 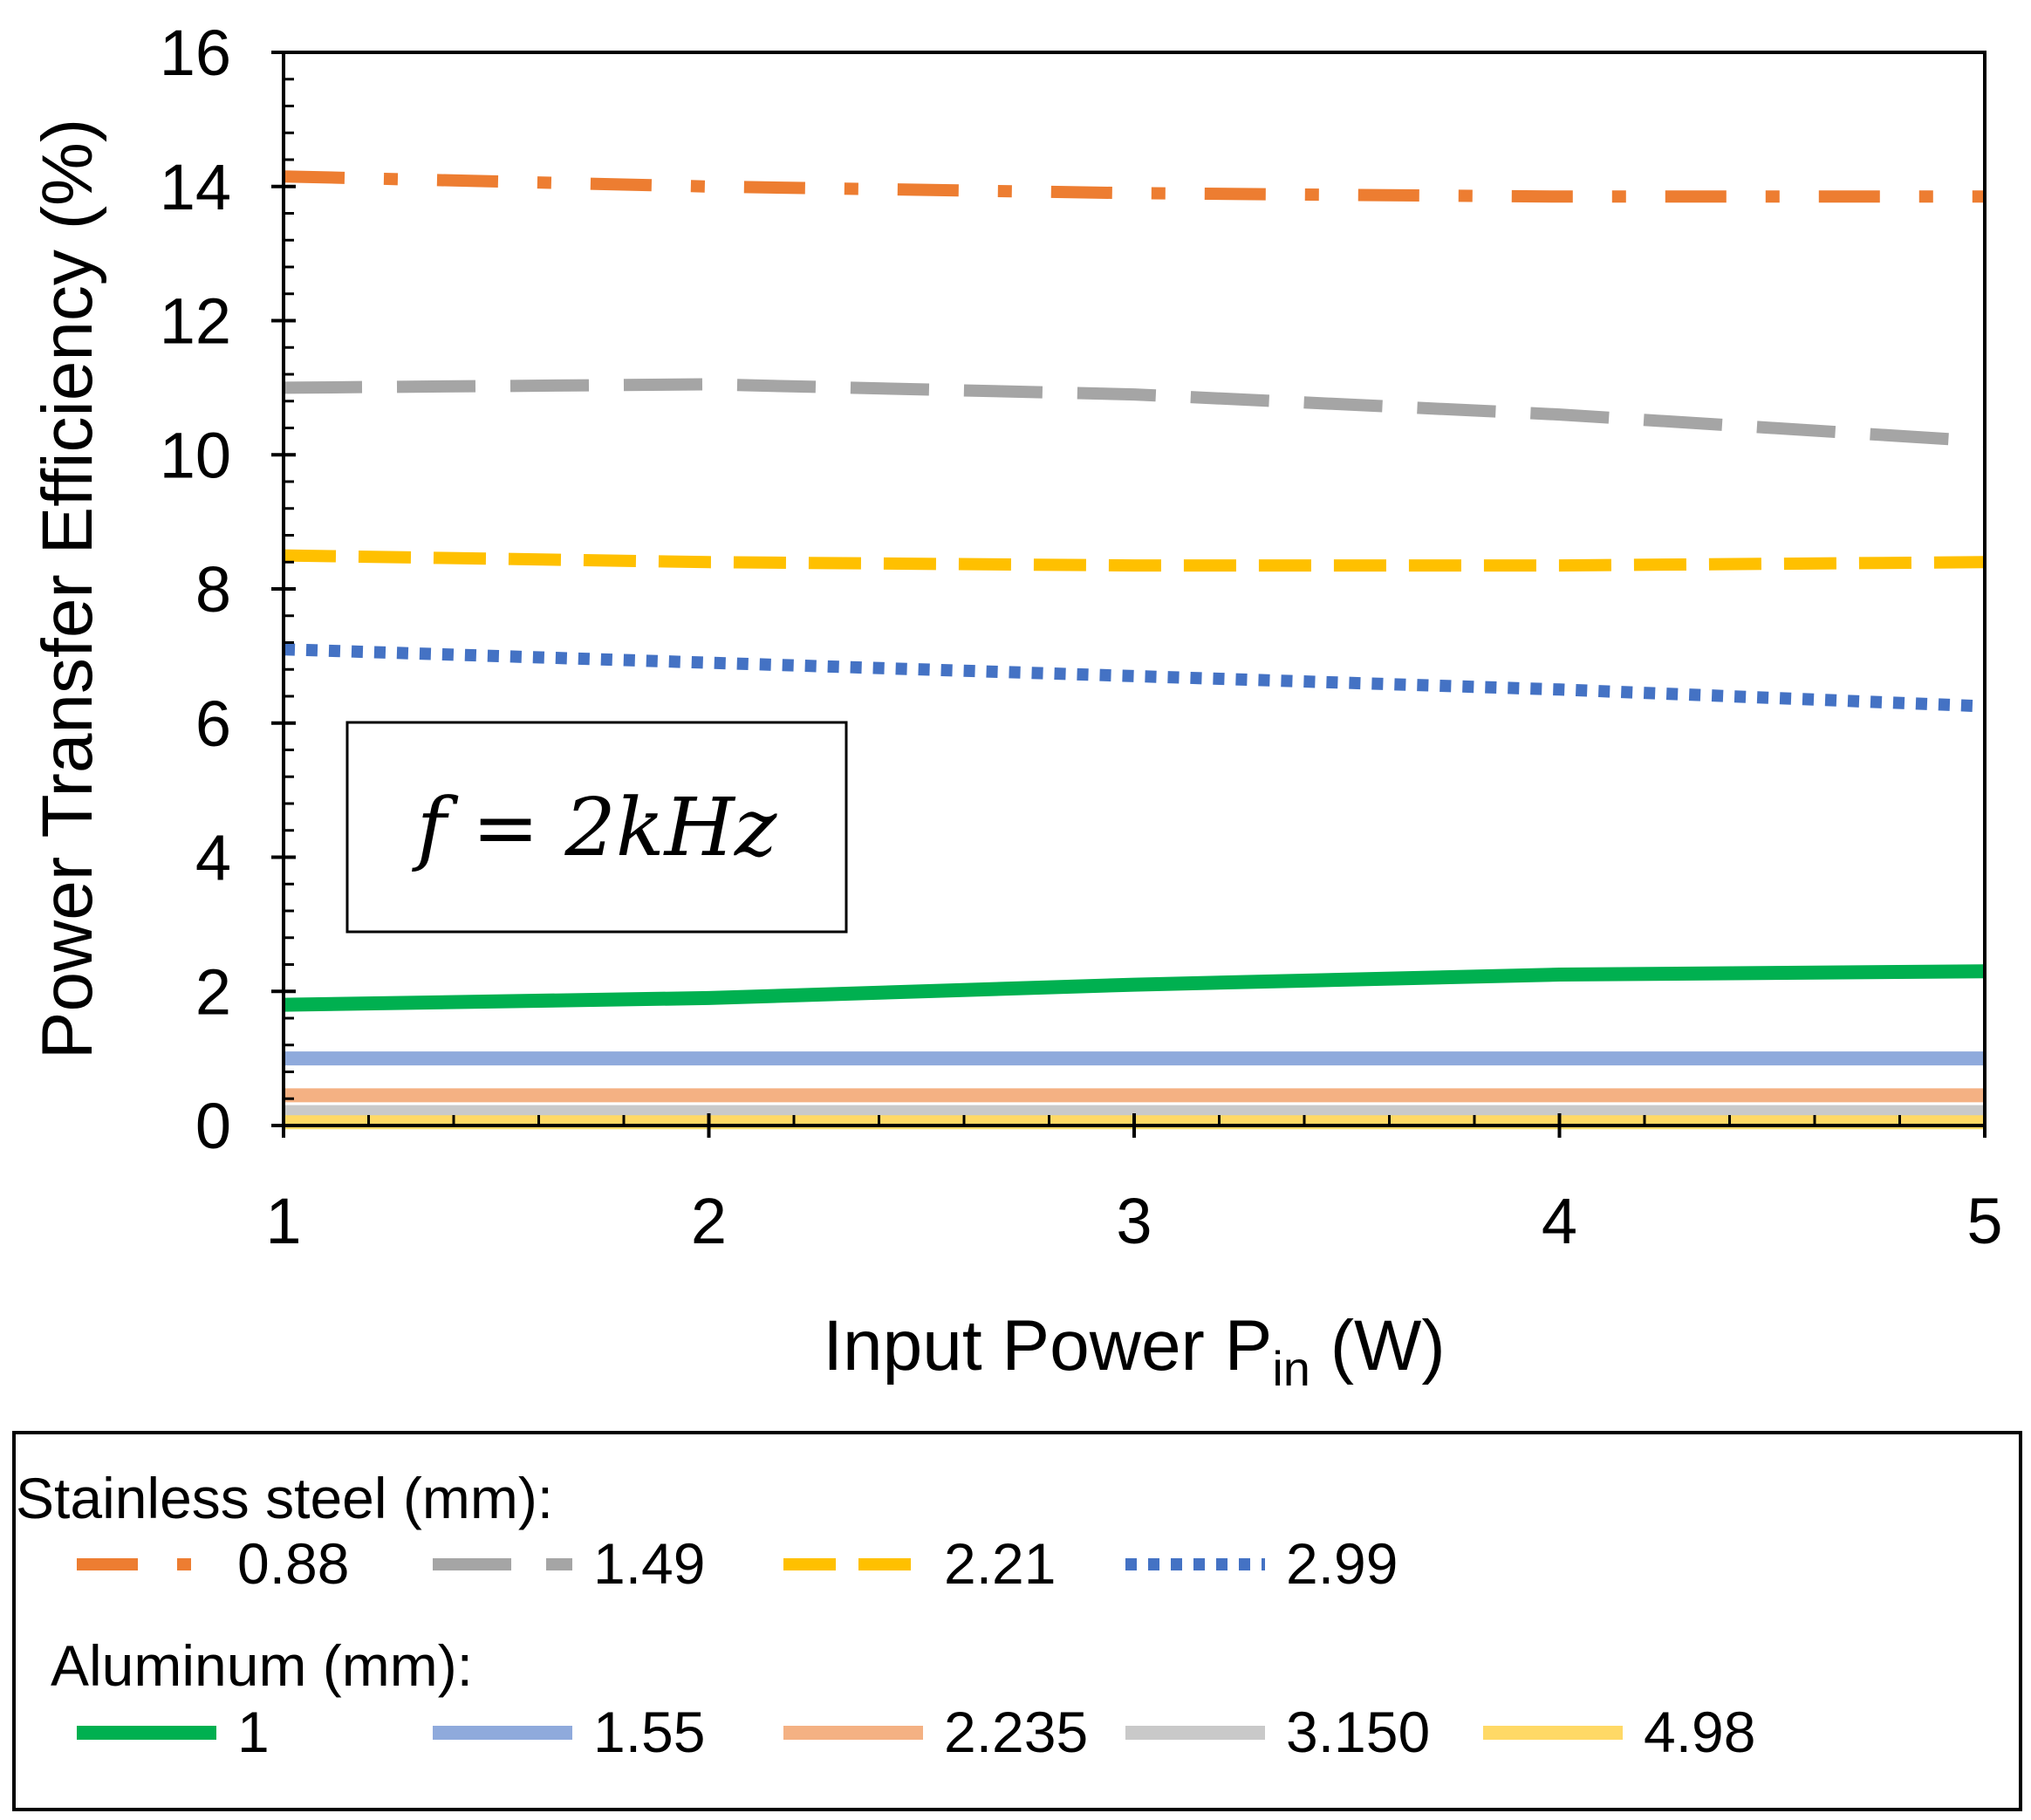 What do you see at coordinates (1291, 1368) in the screenshot?
I see `x-axis-title-subscript: in` at bounding box center [1291, 1368].